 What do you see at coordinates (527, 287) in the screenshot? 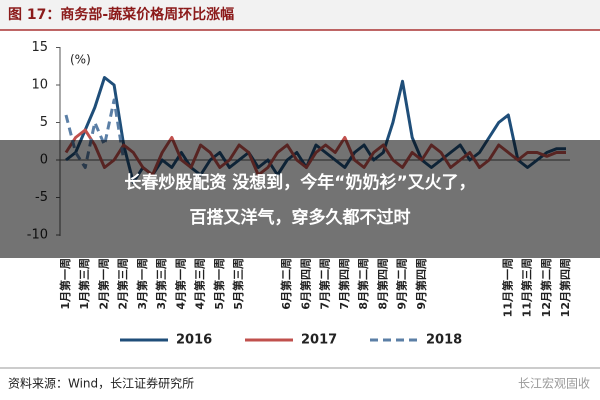
I see `x-tick-label: 11月第三周` at bounding box center [527, 287].